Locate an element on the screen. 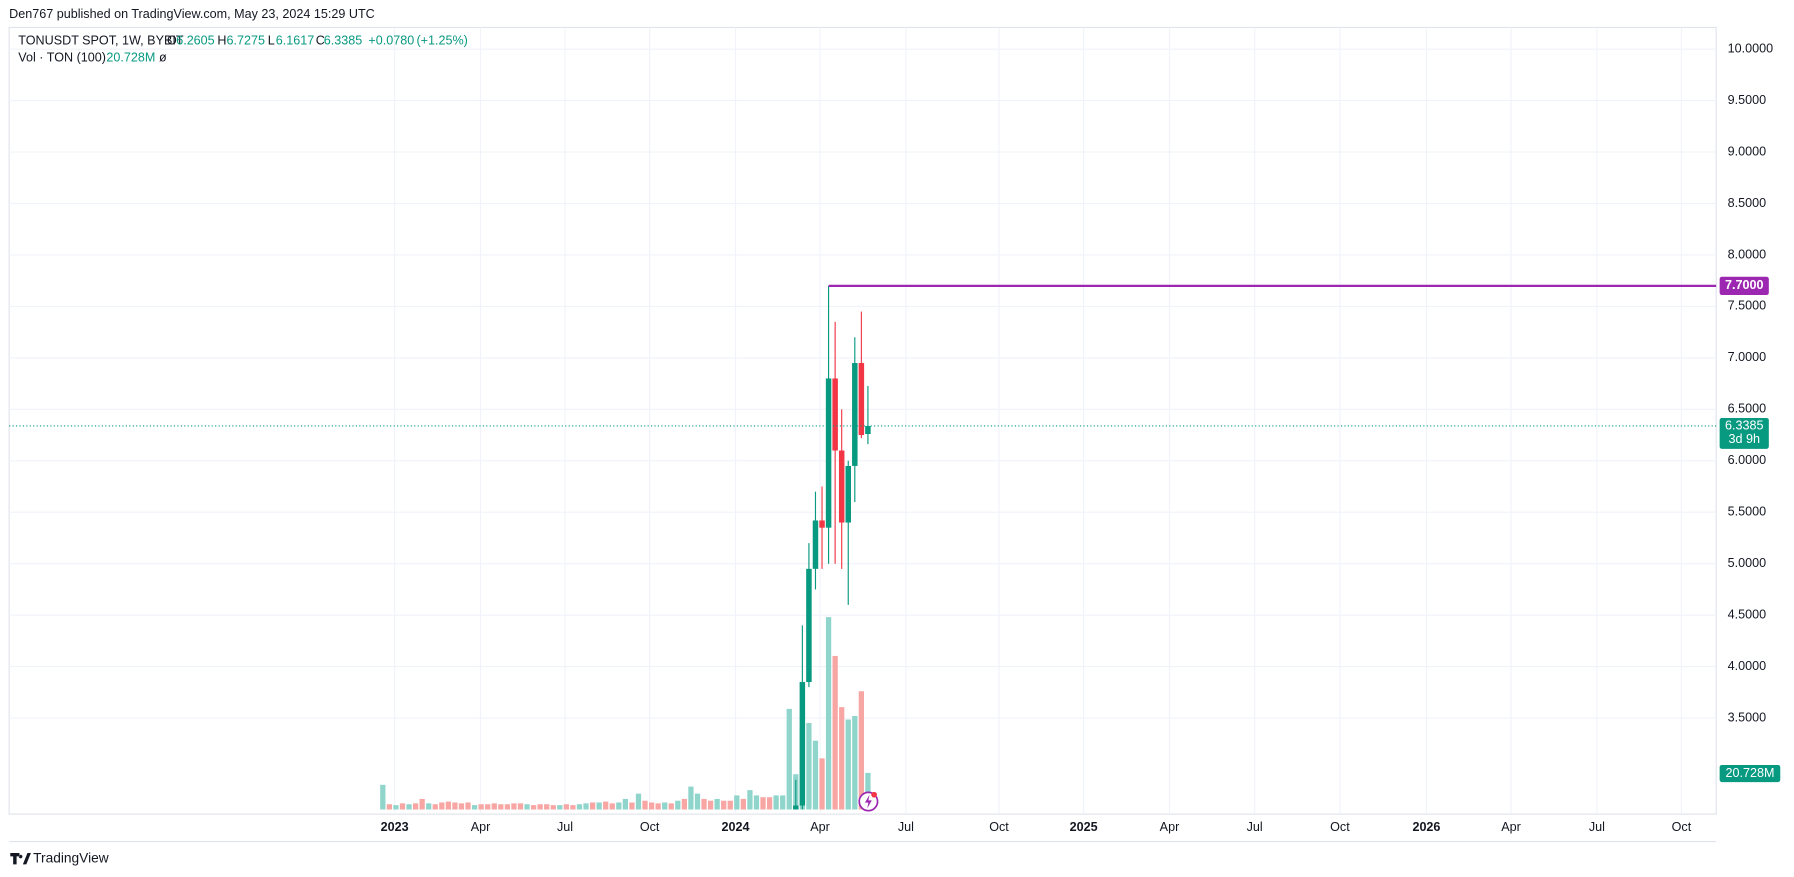  y-tick-label: 8.5000 is located at coordinates (1747, 203).